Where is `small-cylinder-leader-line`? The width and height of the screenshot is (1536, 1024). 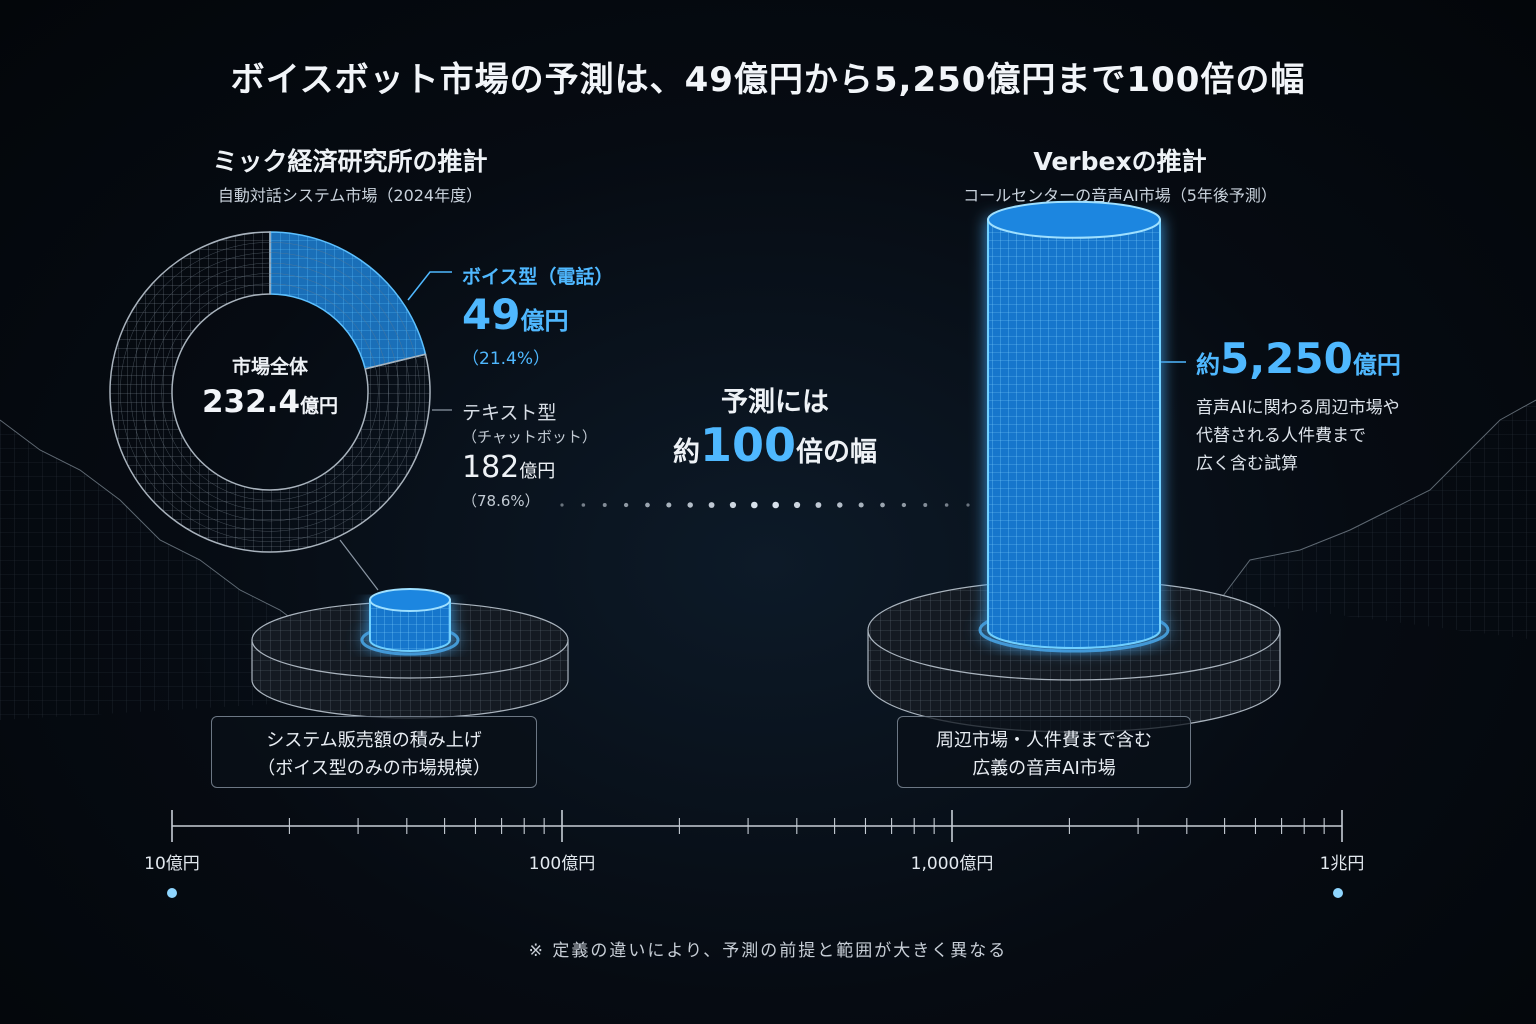
small-cylinder-leader-line is located at coordinates (359, 565).